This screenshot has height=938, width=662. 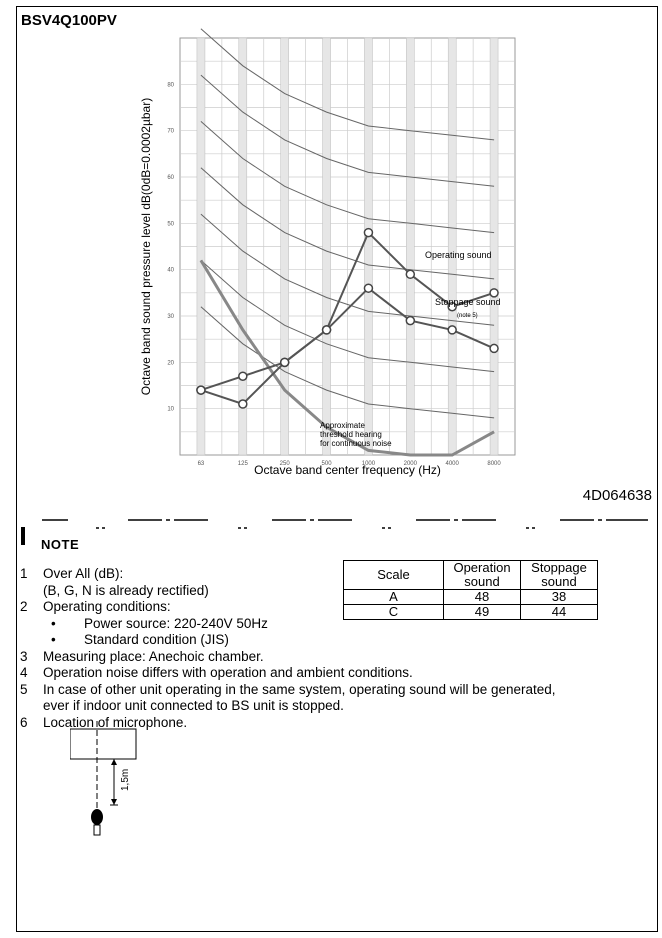 I want to click on x-tick-label: 125, so click(x=243, y=464).